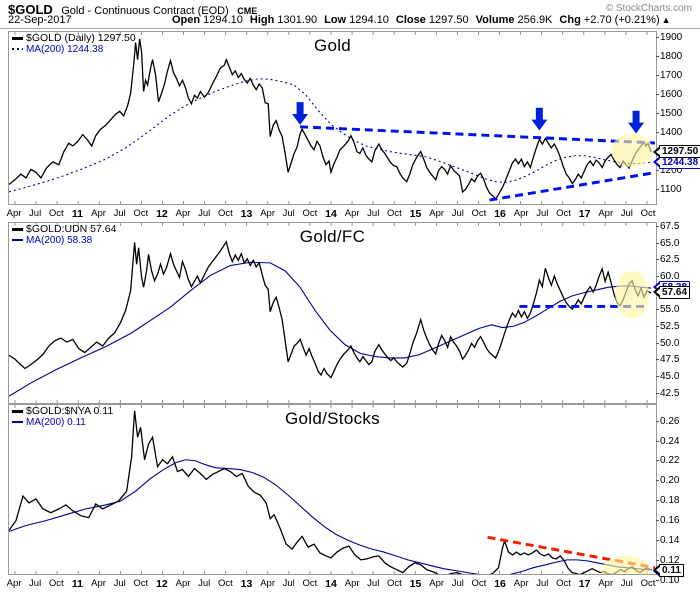  I want to click on y-axis-tick-label: 1700, so click(669, 76).